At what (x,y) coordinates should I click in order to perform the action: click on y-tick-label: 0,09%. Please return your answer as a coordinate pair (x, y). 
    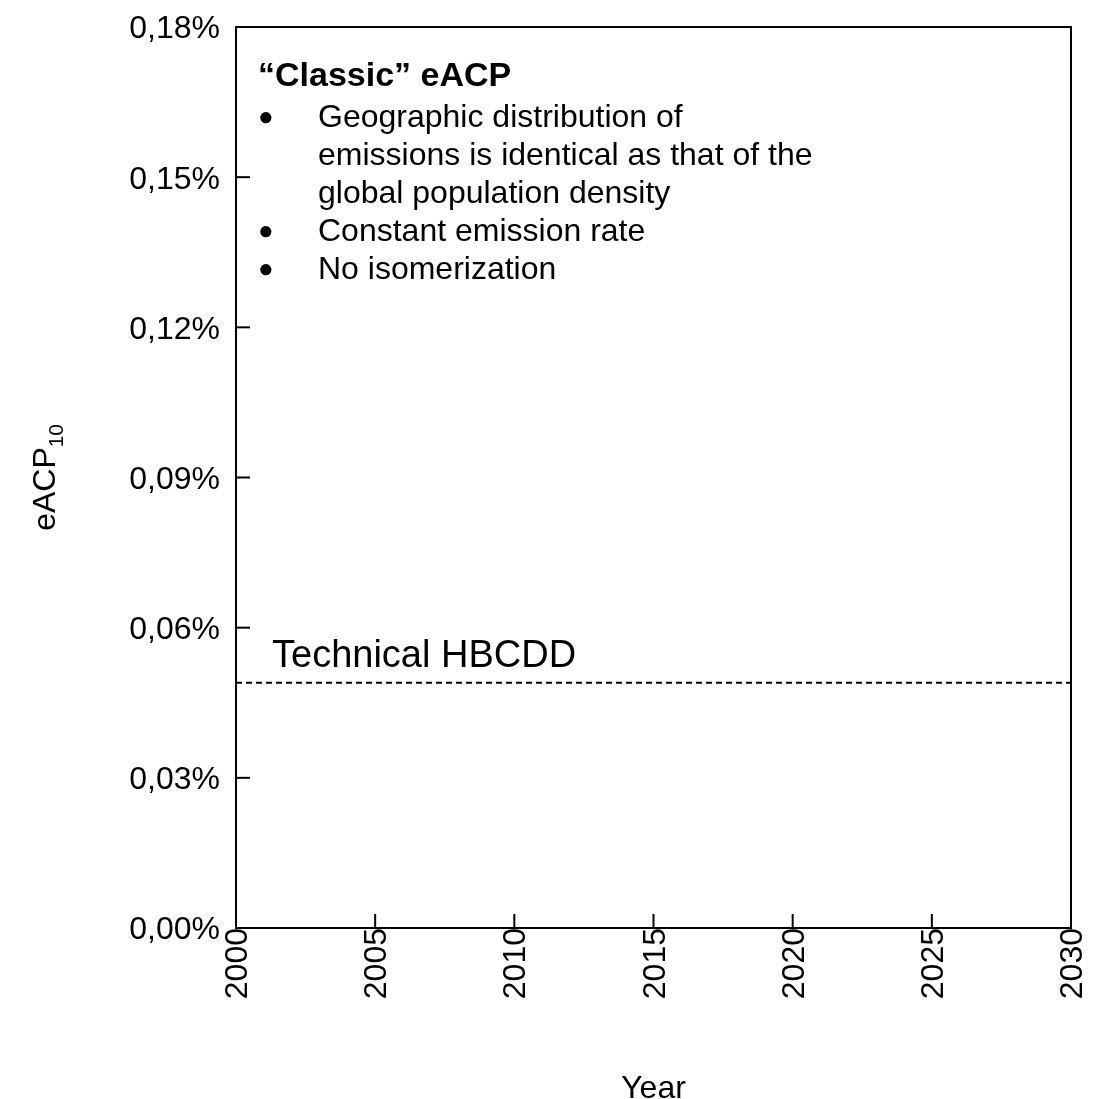
    Looking at the image, I should click on (174, 477).